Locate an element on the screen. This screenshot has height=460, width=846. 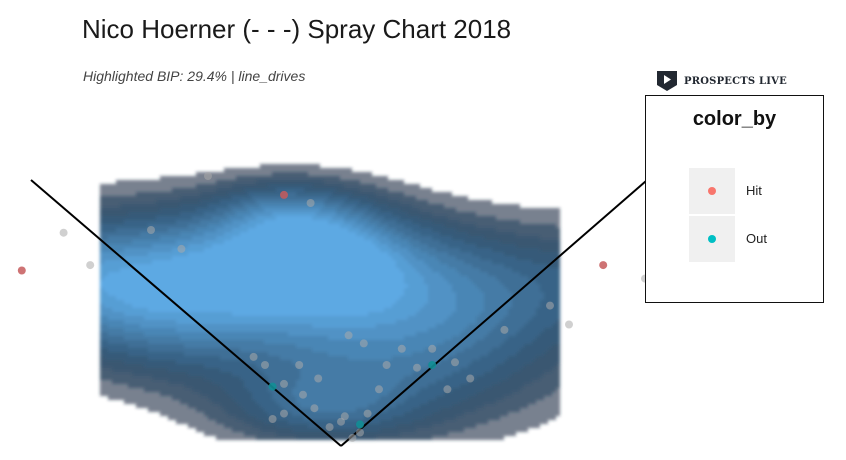
legend-key-hit is located at coordinates (712, 191).